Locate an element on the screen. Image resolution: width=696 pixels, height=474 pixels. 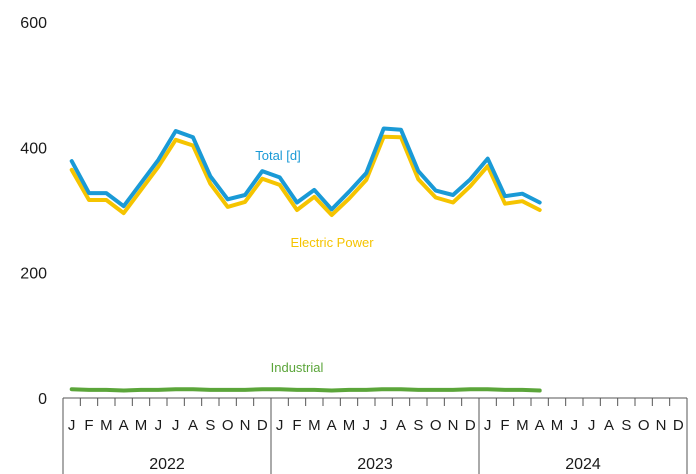
series-line-total-d is located at coordinates (305, 169).